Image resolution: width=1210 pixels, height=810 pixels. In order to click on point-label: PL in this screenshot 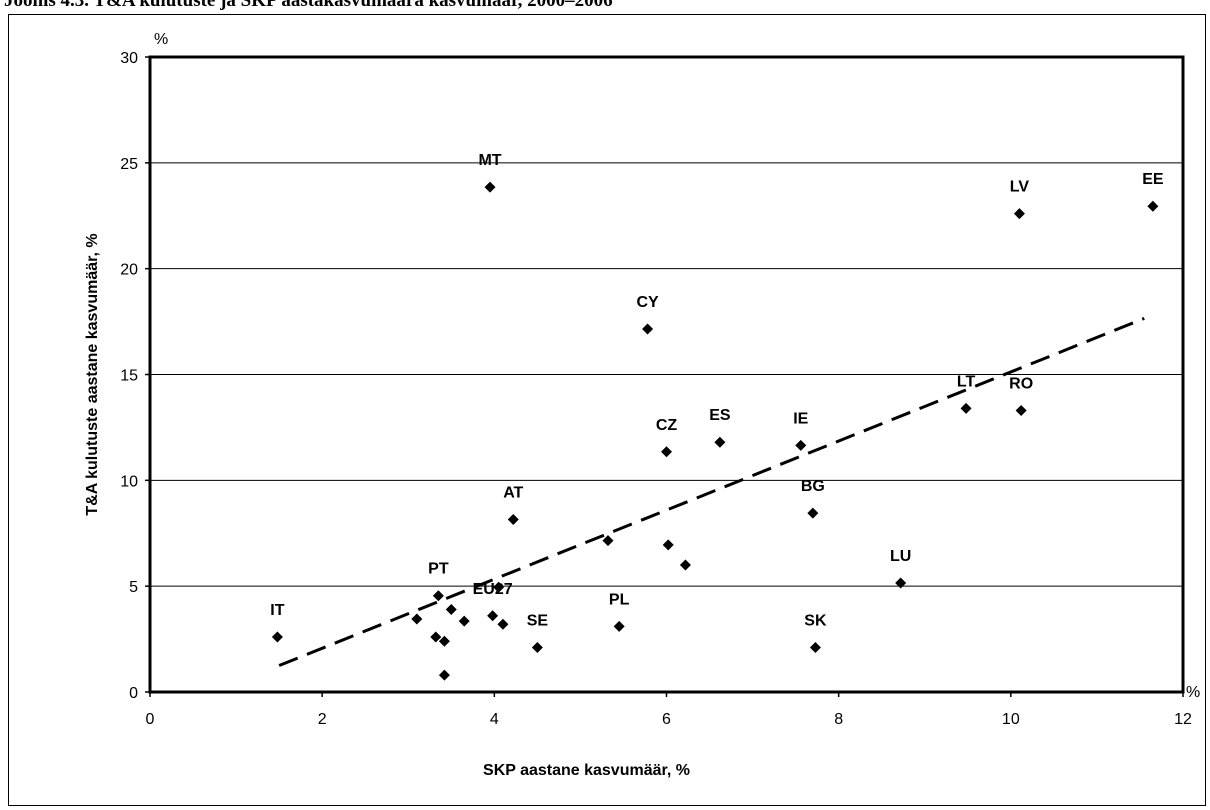, I will do `click(619, 599)`.